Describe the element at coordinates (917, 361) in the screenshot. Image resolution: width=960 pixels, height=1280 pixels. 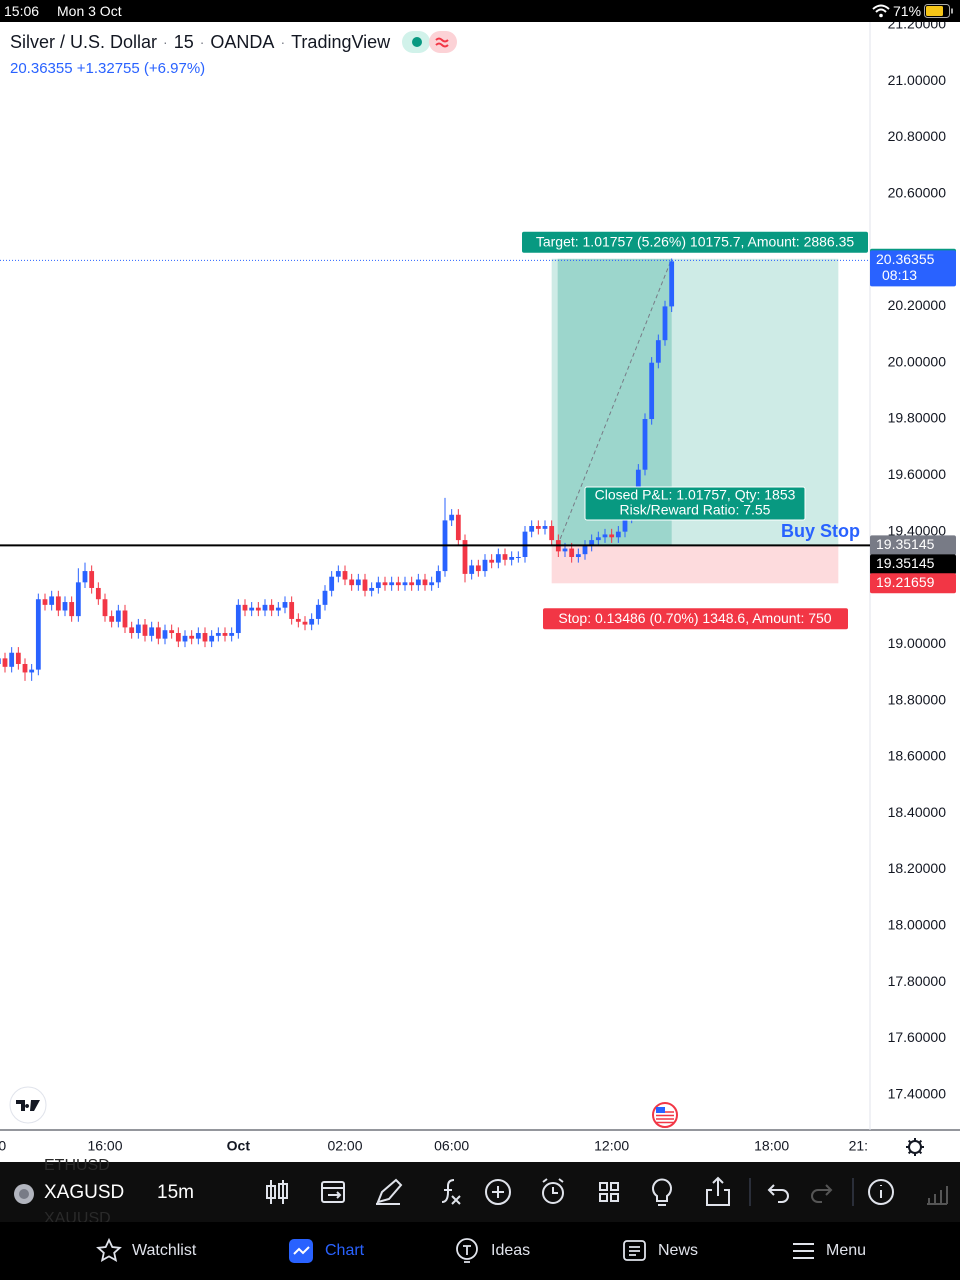
I see `y-tick-label: 20.00000` at that location.